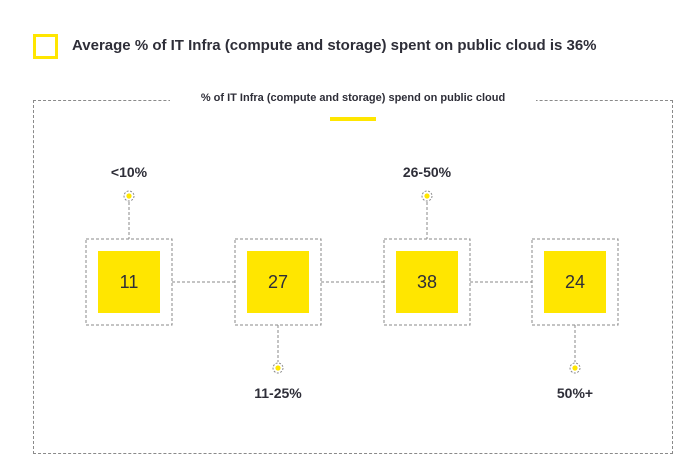 This screenshot has height=458, width=679. Describe the element at coordinates (129, 172) in the screenshot. I see `category-label: <10%` at that location.